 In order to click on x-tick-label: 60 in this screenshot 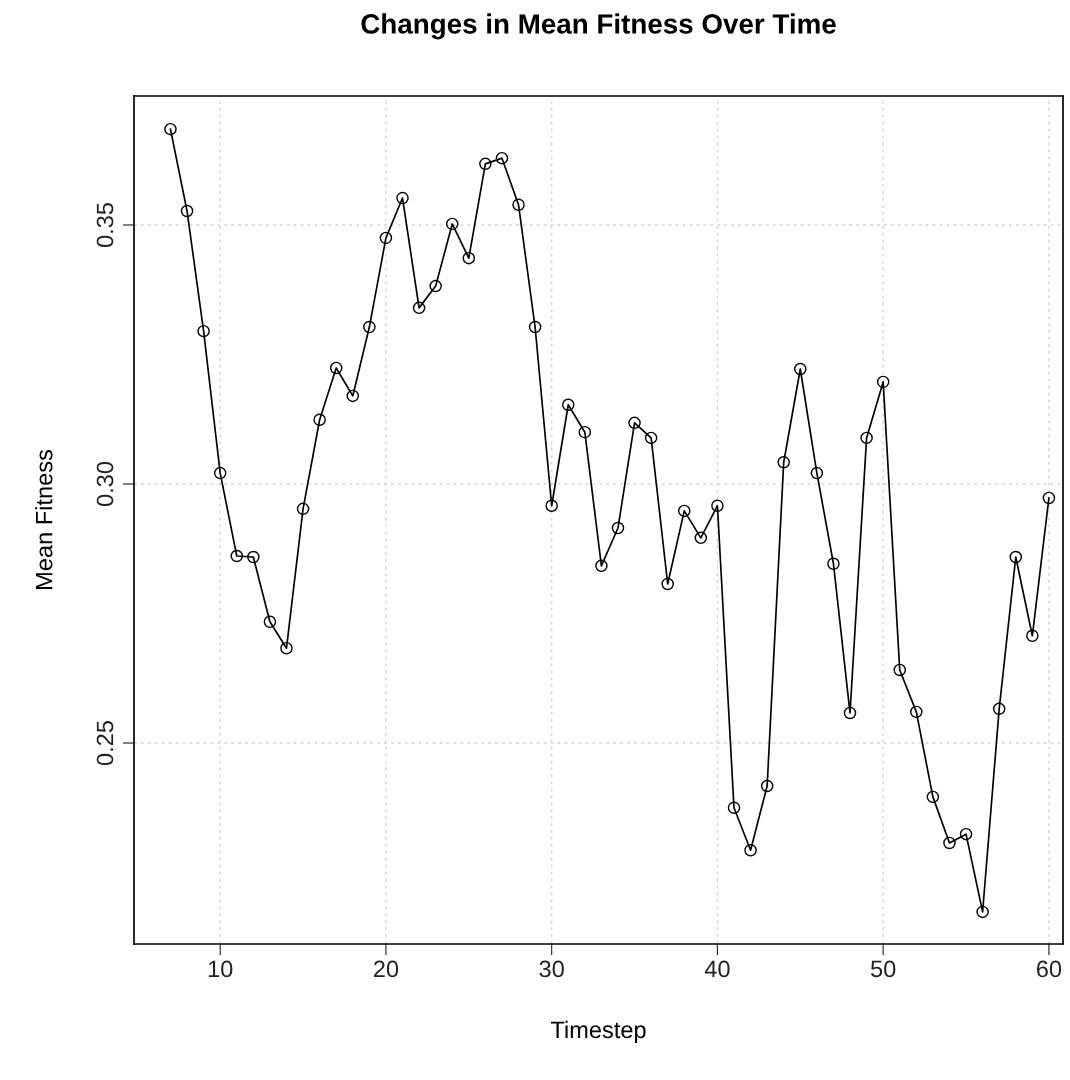, I will do `click(1049, 969)`.